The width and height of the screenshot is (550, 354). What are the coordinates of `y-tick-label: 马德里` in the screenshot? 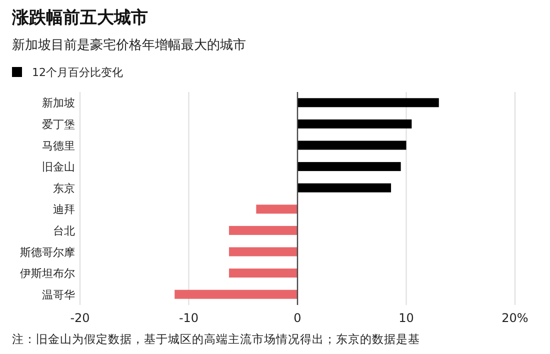 It's located at (58, 145).